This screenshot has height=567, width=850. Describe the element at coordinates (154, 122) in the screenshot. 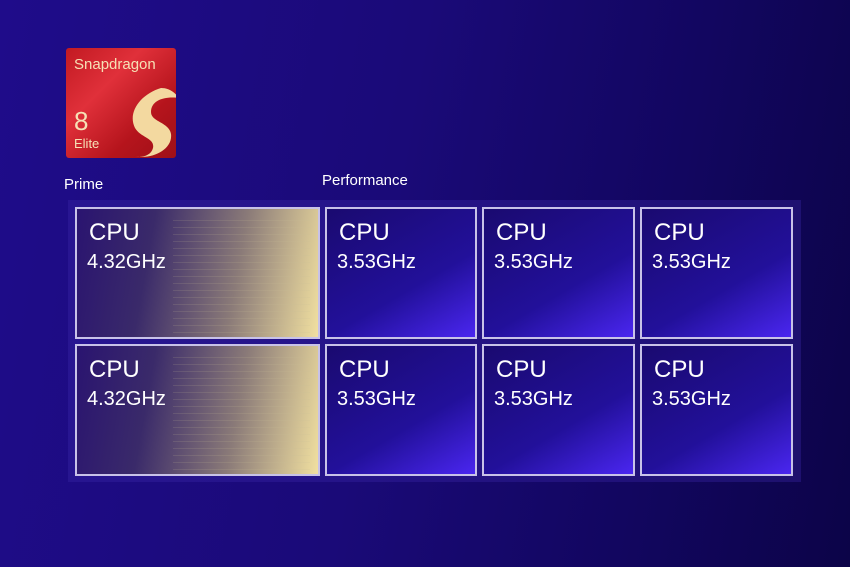

I see `snapdragon-flame-icon` at that location.